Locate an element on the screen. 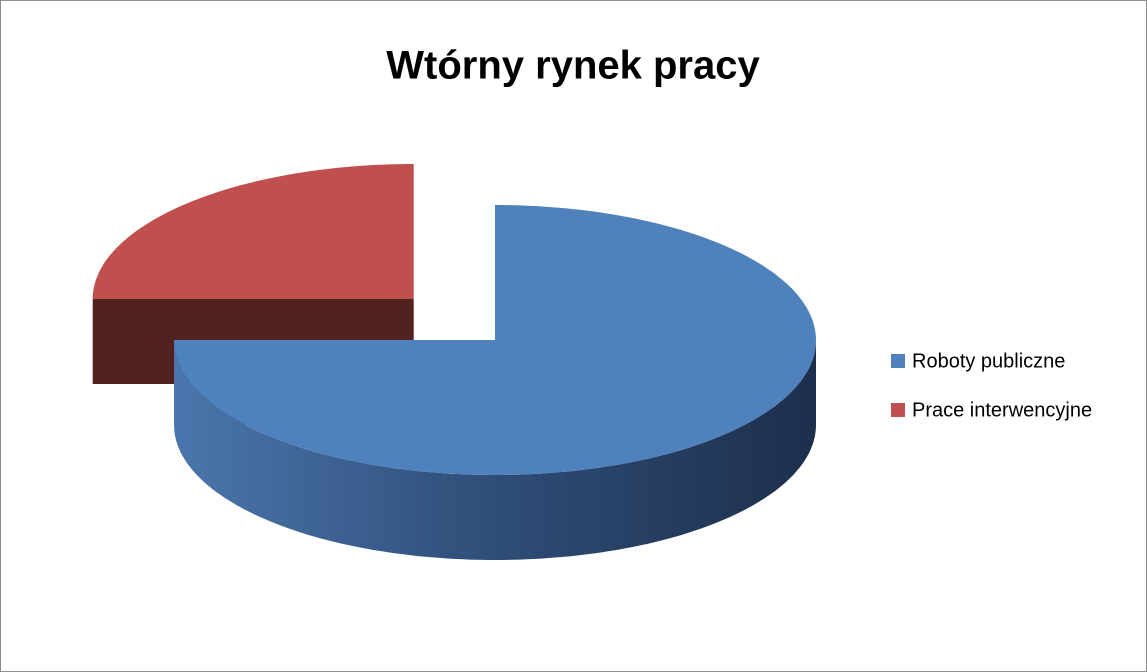 The height and width of the screenshot is (672, 1147). legend-label: Roboty publiczne is located at coordinates (988, 361).